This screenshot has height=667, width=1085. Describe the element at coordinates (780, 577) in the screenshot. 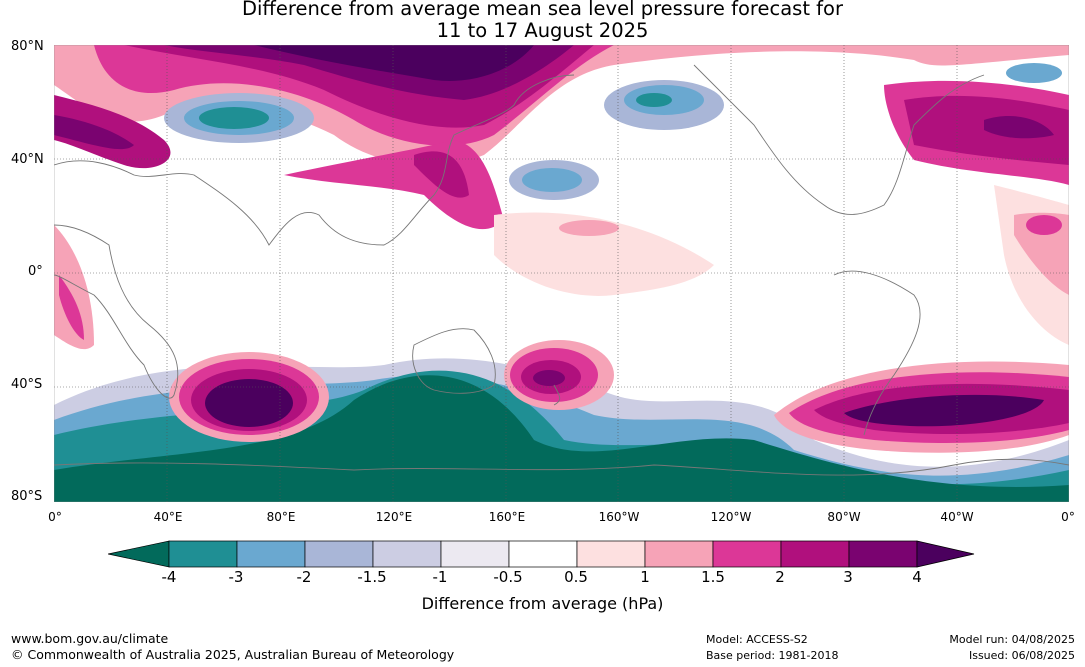

I see `colorbar-tick-label: 2` at that location.